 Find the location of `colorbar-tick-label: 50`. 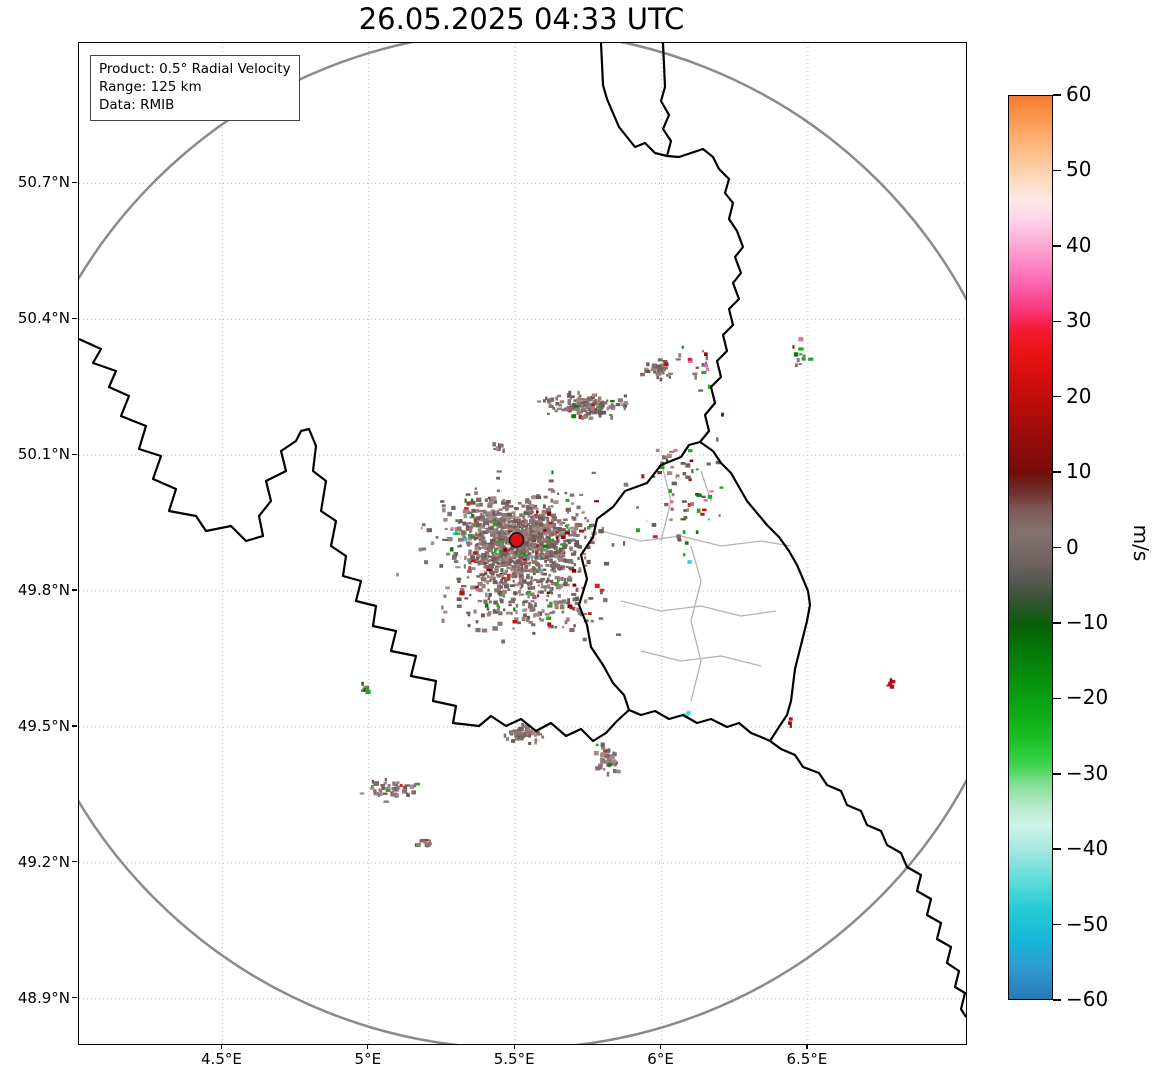

colorbar-tick-label: 50 is located at coordinates (1079, 169).